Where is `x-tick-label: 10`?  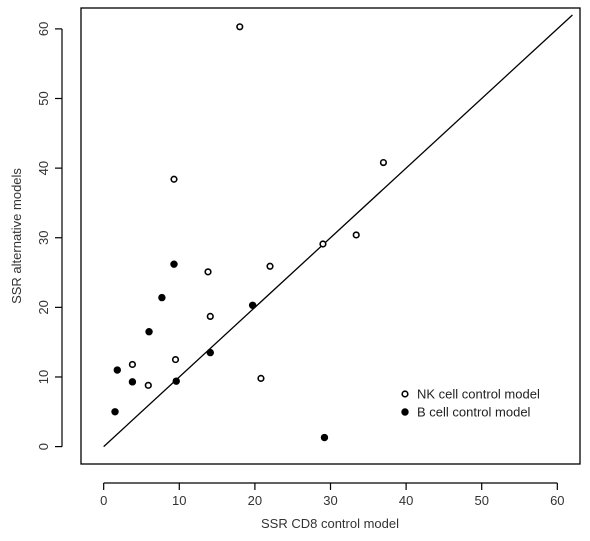 x-tick-label: 10 is located at coordinates (179, 500).